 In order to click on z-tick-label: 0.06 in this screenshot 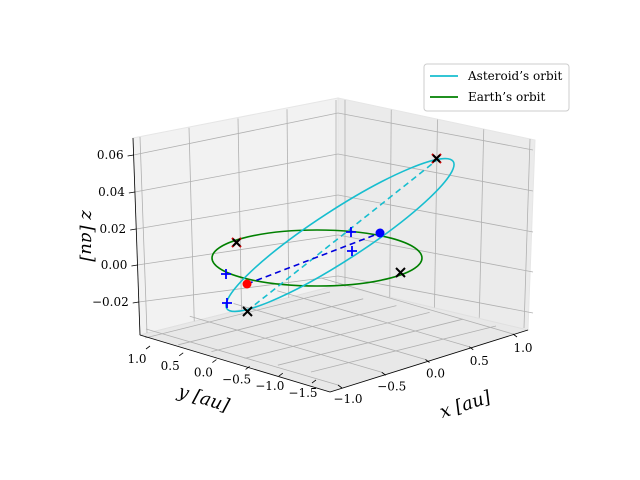, I will do `click(110, 155)`.